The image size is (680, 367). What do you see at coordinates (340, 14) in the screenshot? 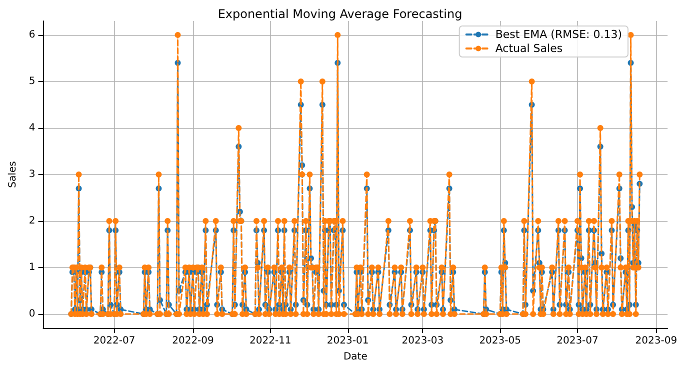
I see `chart-title: Exponential Moving Average Forecasting` at bounding box center [340, 14].